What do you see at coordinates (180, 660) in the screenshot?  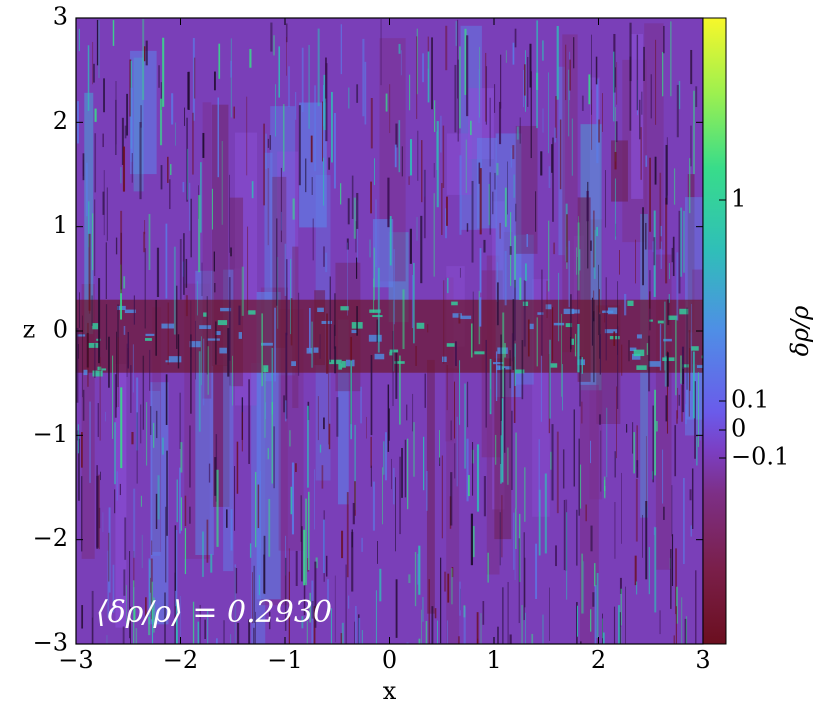 I see `x-tick-label: −2` at bounding box center [180, 660].